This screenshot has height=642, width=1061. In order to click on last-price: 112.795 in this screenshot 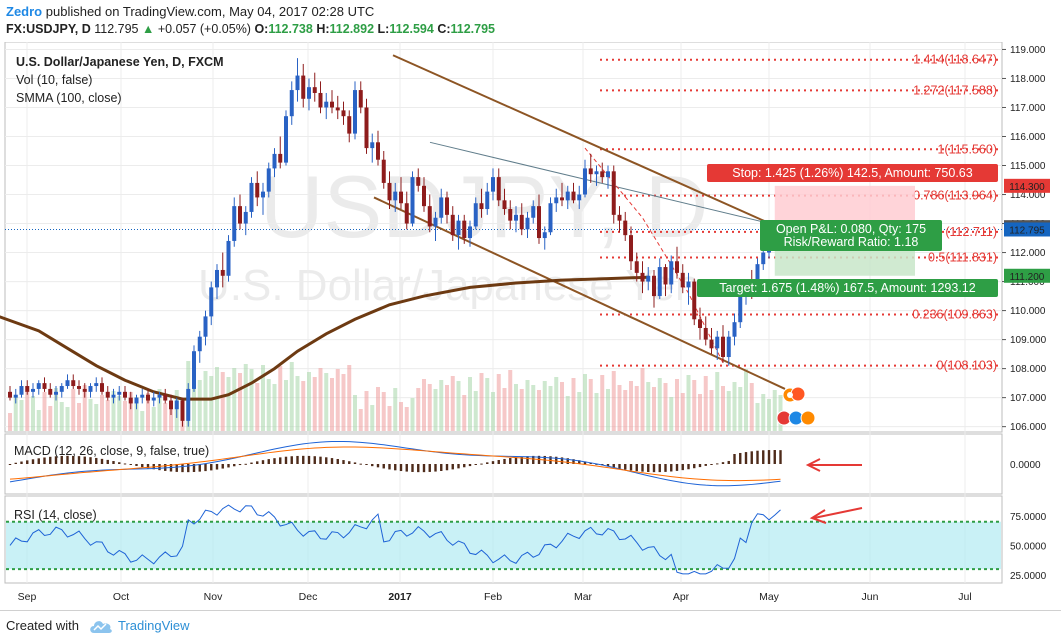, I will do `click(116, 29)`.